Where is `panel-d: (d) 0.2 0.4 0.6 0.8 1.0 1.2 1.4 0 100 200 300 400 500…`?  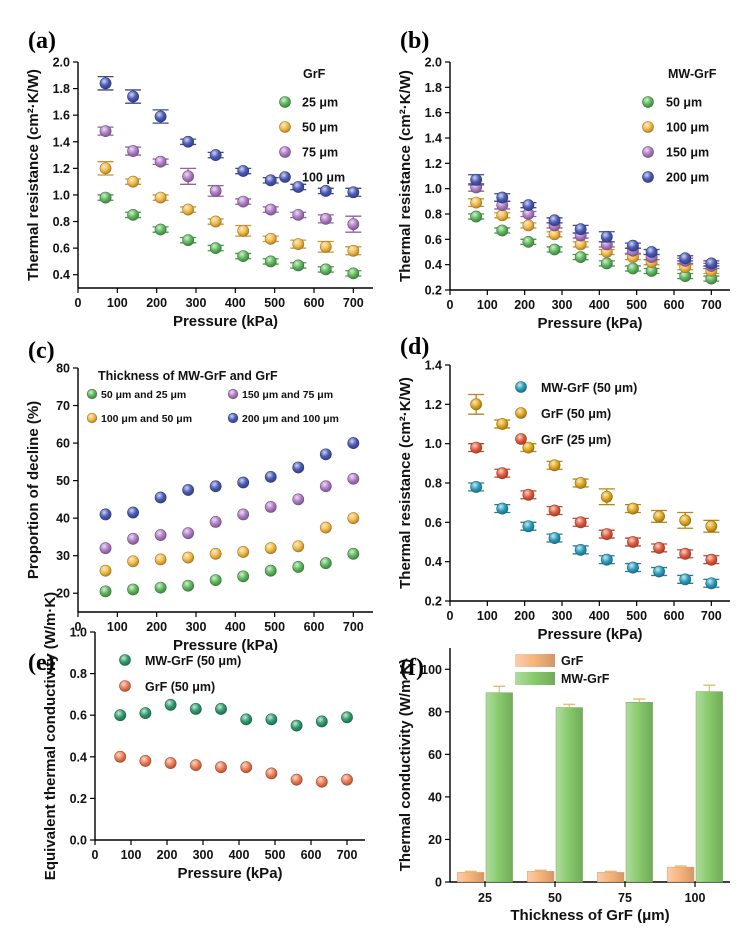 panel-d: (d) 0.2 0.4 0.6 0.8 1.0 1.2 1.4 0 100 200 300 400 500… is located at coordinates (563, 488).